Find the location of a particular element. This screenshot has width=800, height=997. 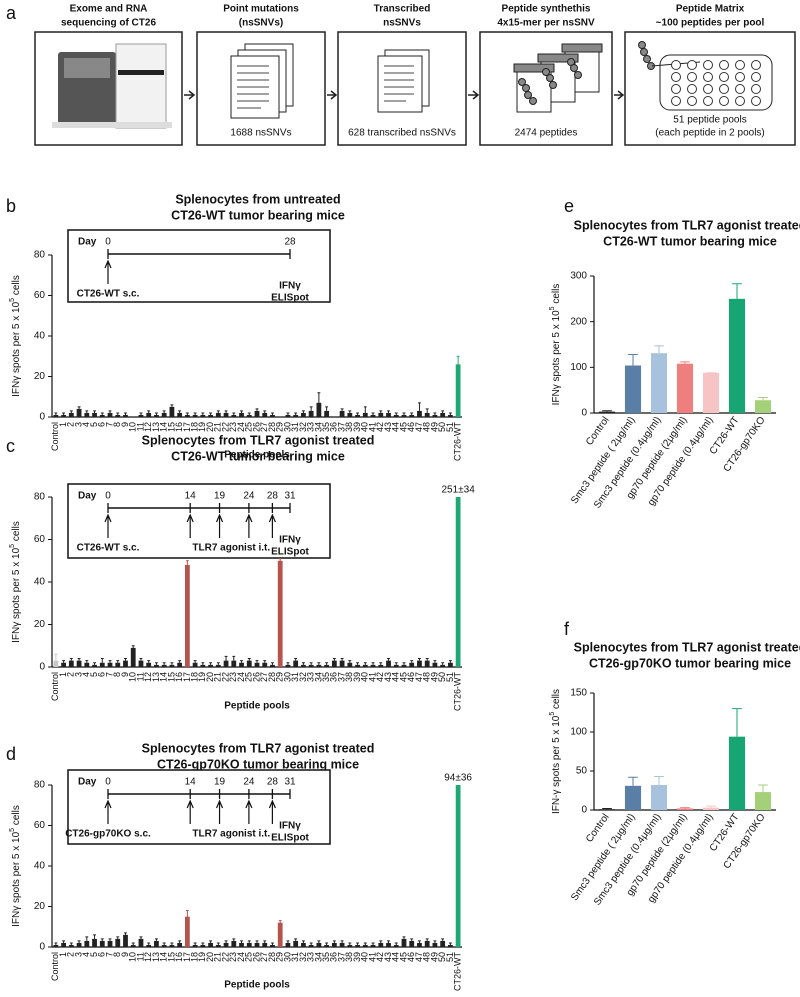

panel-letter: c is located at coordinates (10, 446).